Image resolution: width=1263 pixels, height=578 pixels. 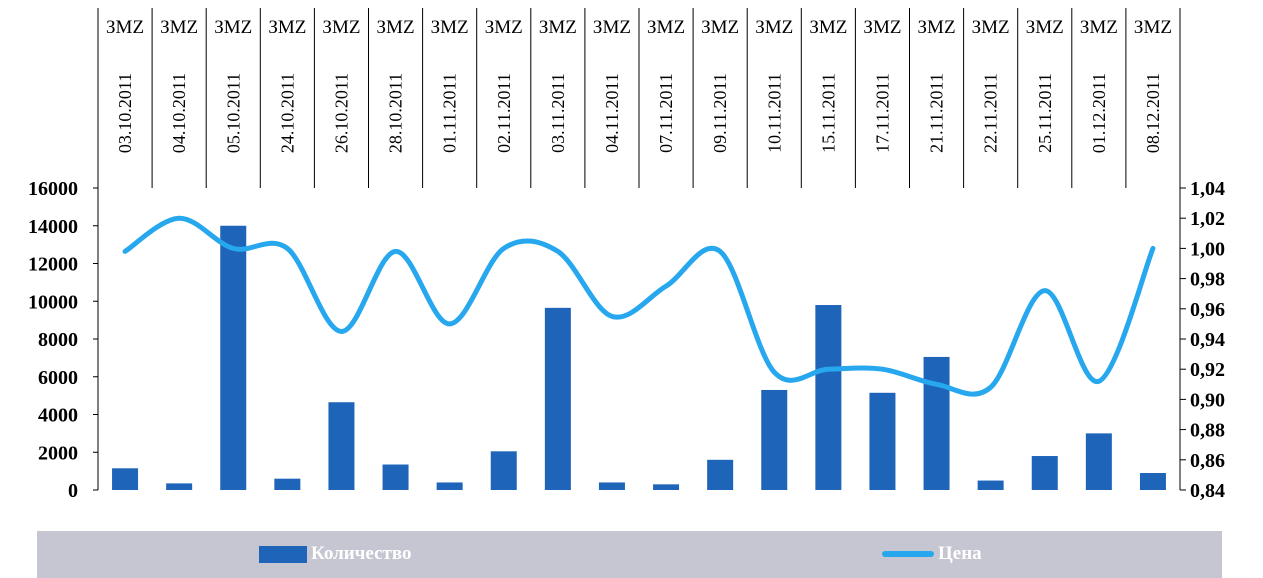 What do you see at coordinates (1153, 113) in the screenshot?
I see `category-date-label: 08.12.2011` at bounding box center [1153, 113].